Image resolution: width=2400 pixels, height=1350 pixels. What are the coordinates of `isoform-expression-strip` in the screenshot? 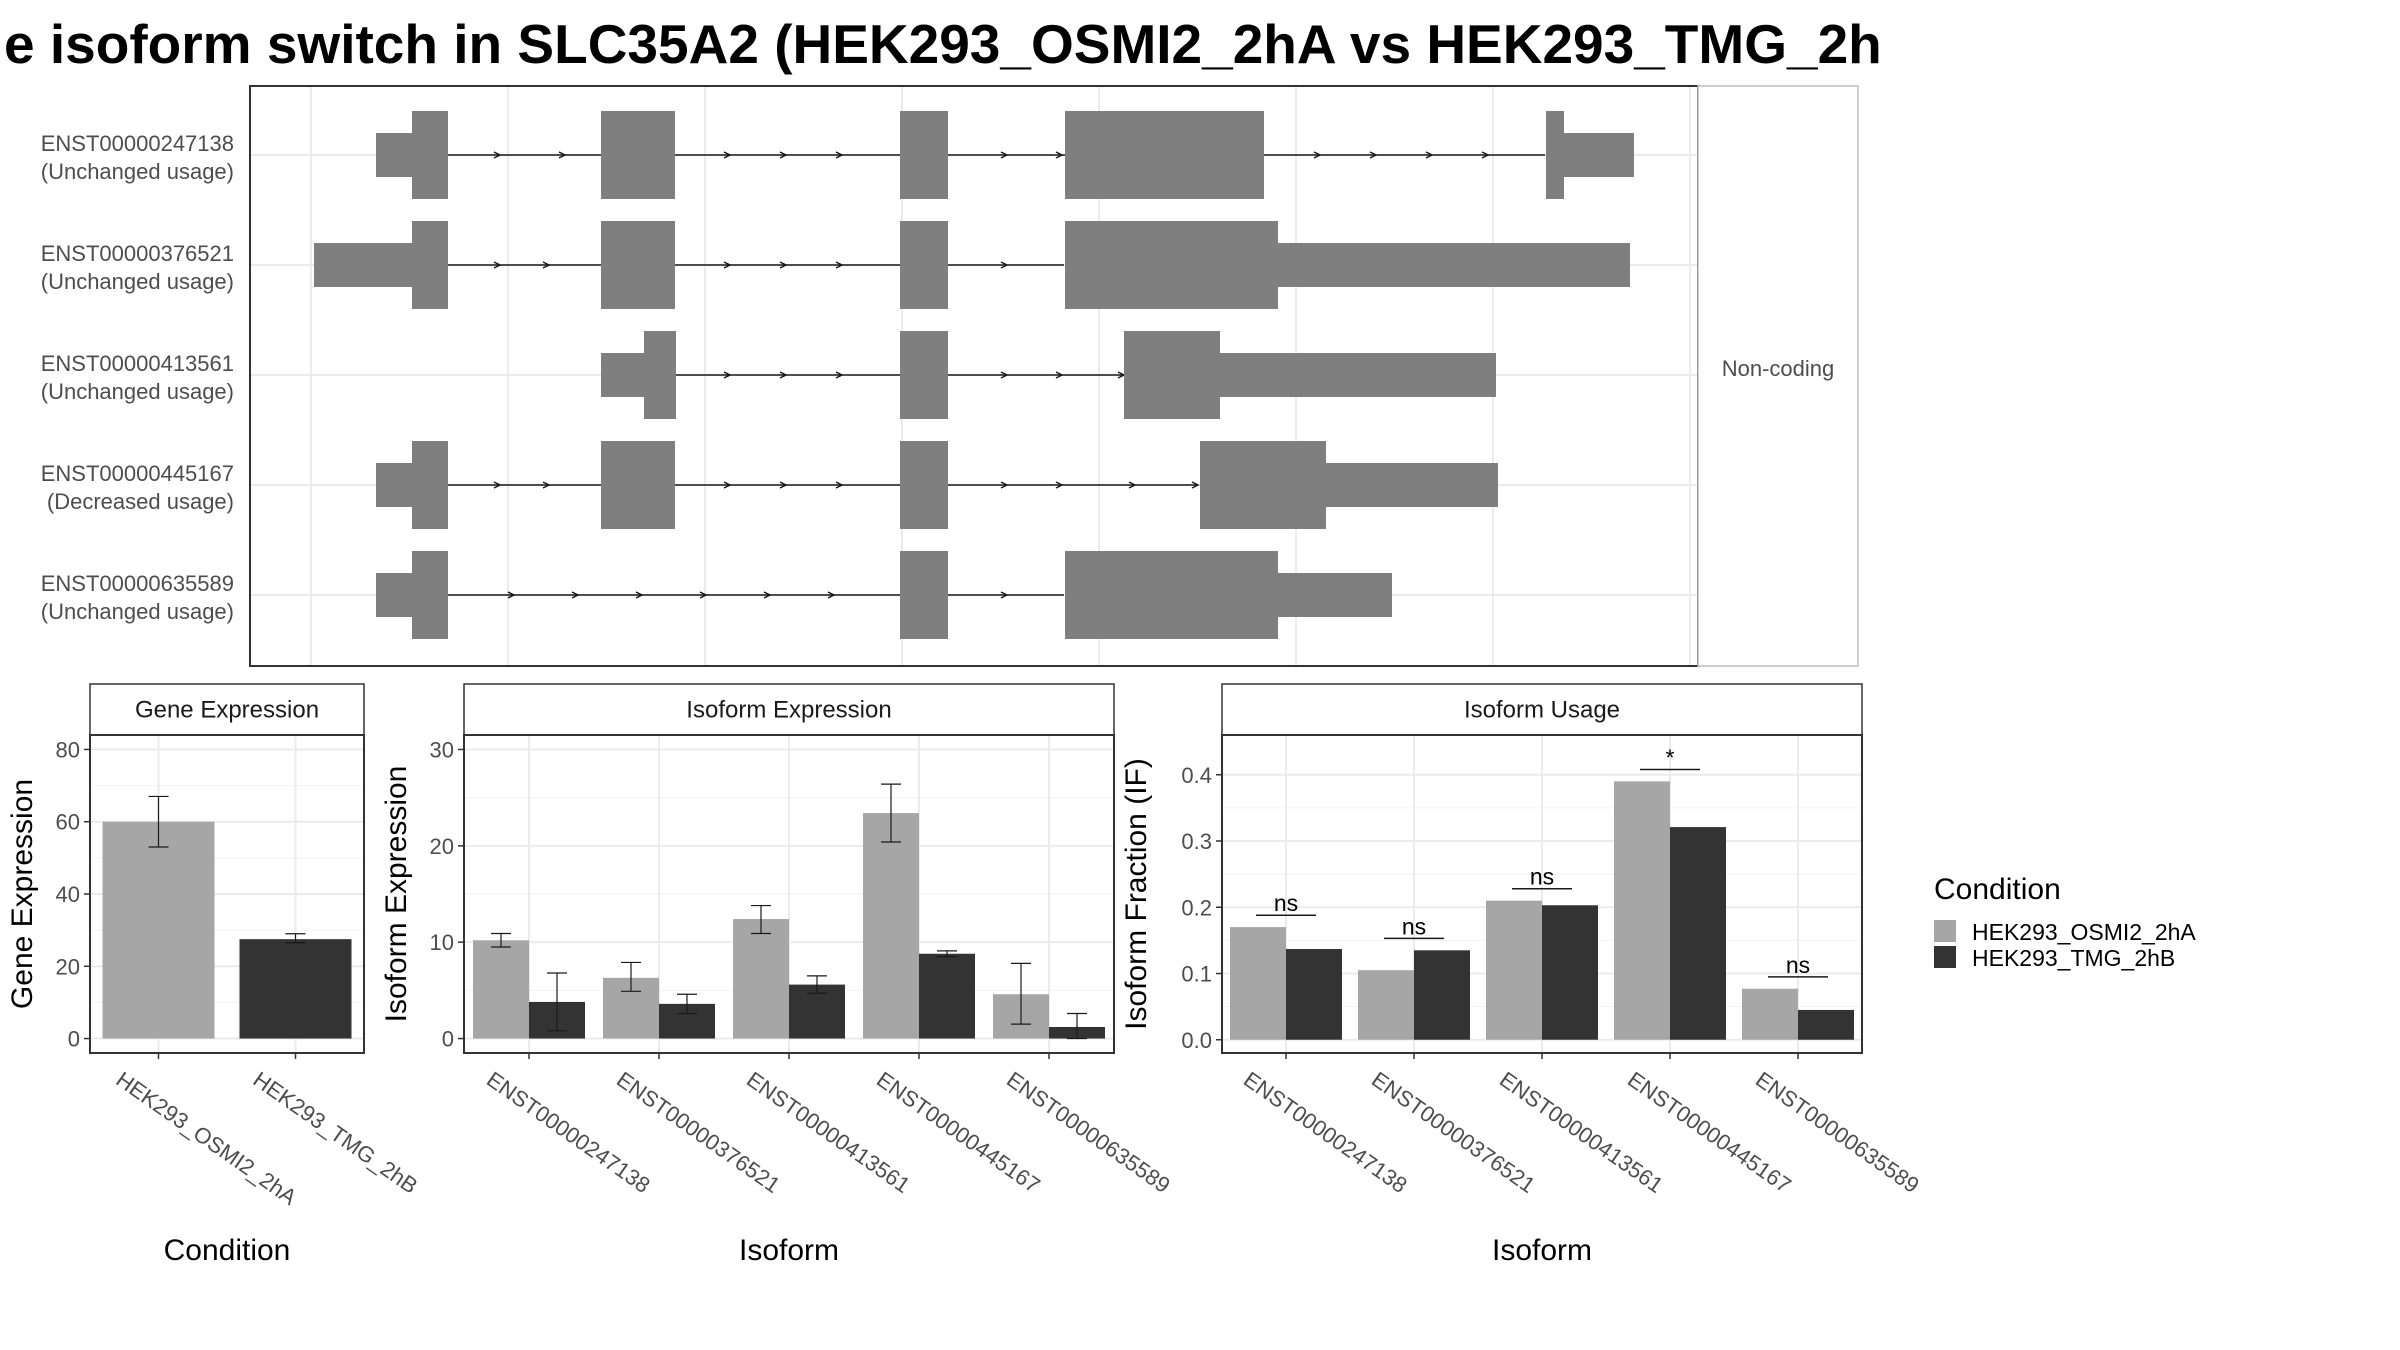 It's located at (789, 709).